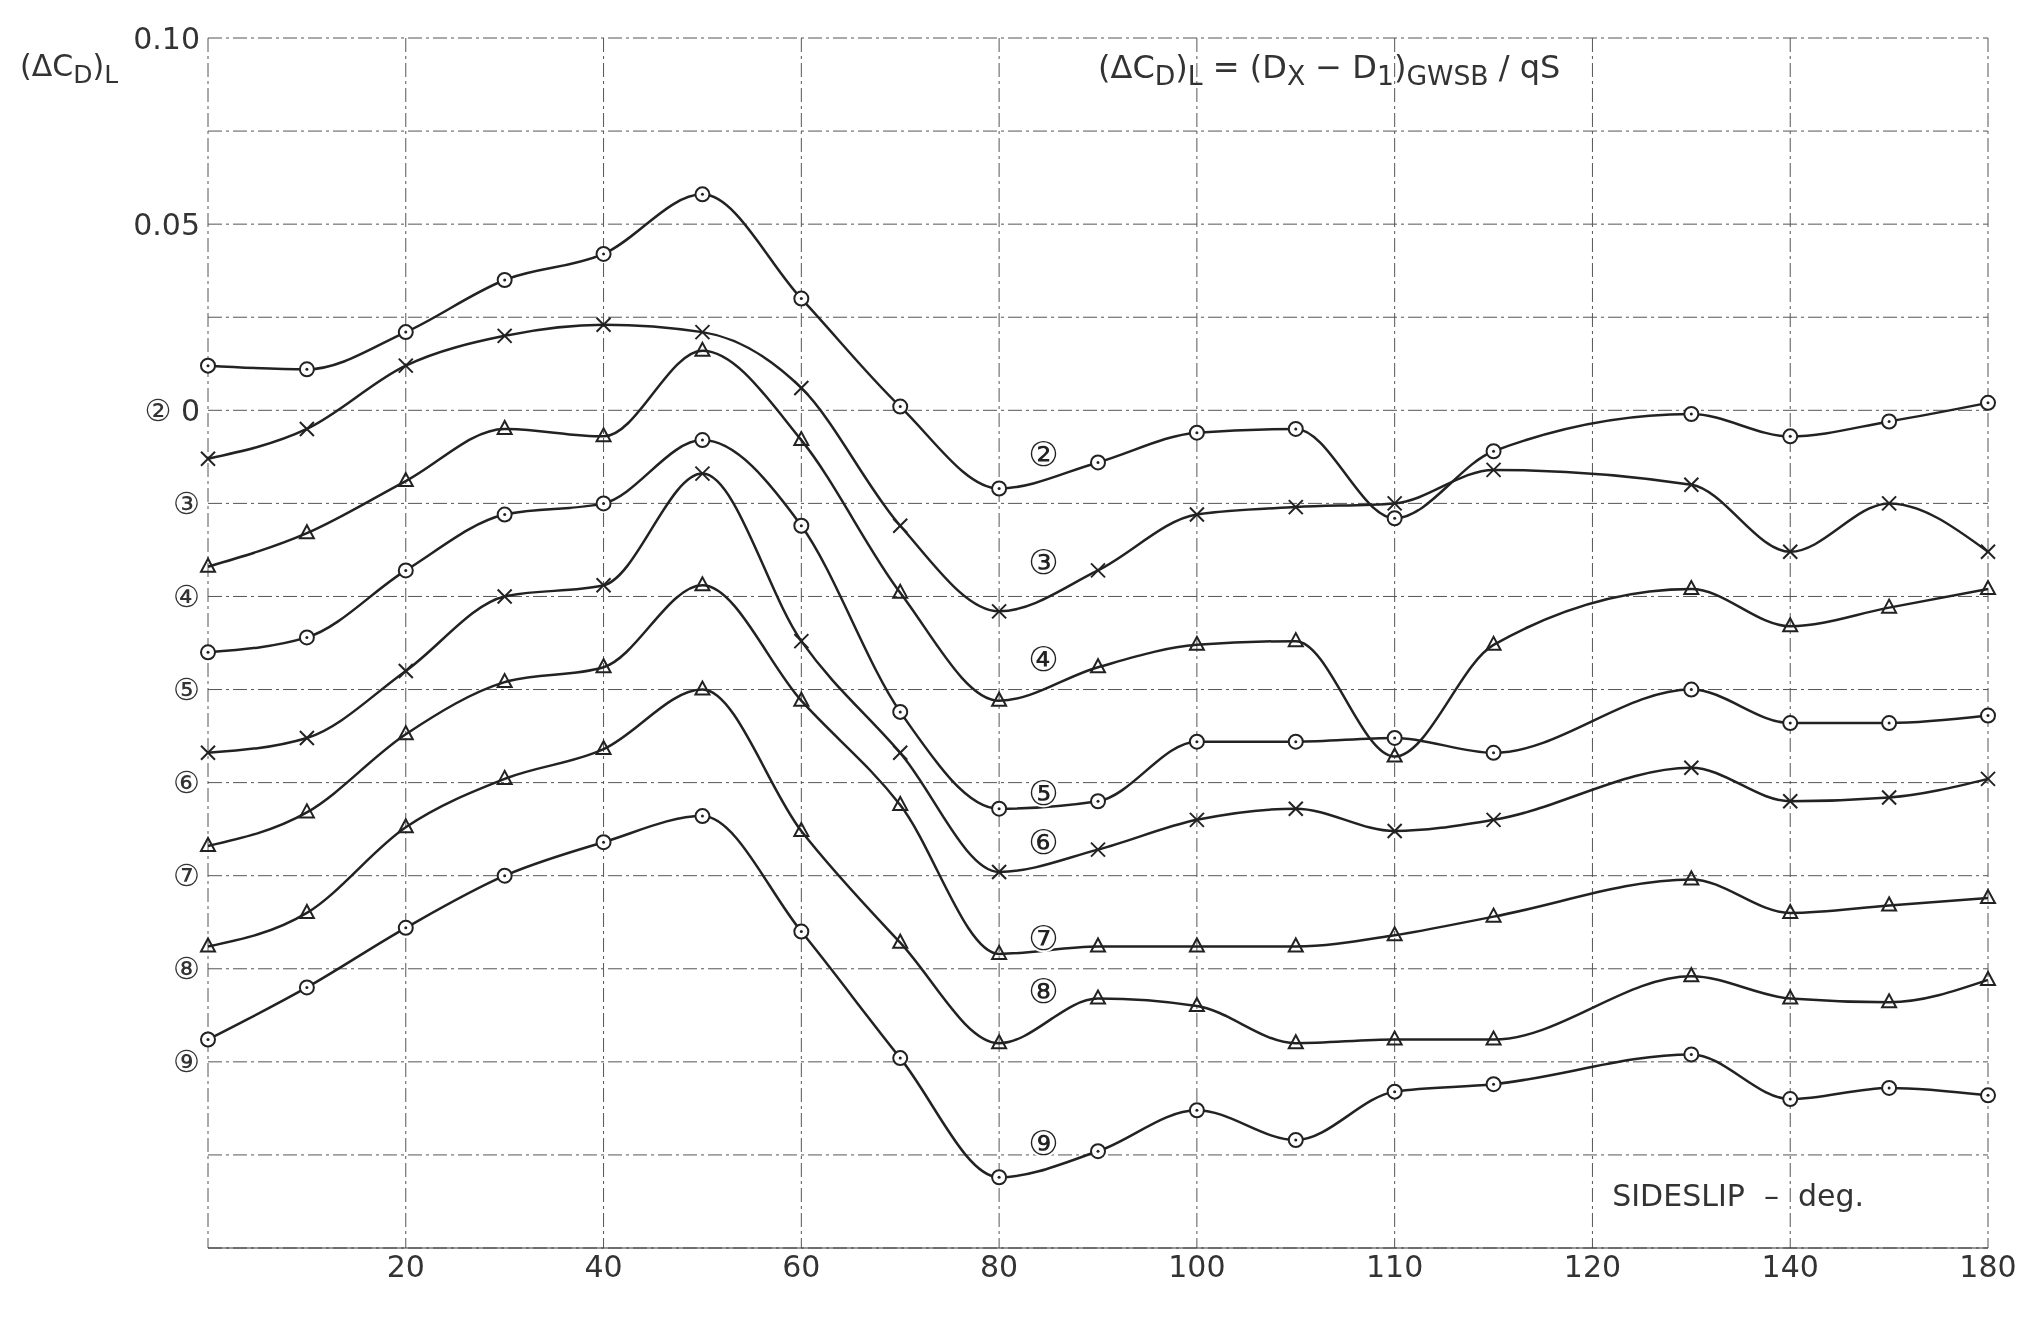  I want to click on y-tick-label: ⑨, so click(186, 1062).